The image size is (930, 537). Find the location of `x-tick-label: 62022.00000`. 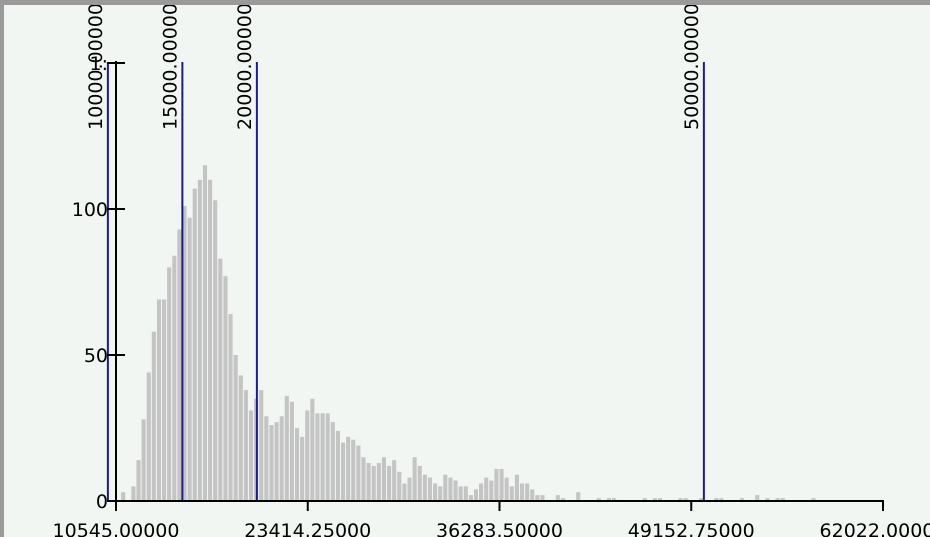

x-tick-label: 62022.00000 is located at coordinates (875, 528).